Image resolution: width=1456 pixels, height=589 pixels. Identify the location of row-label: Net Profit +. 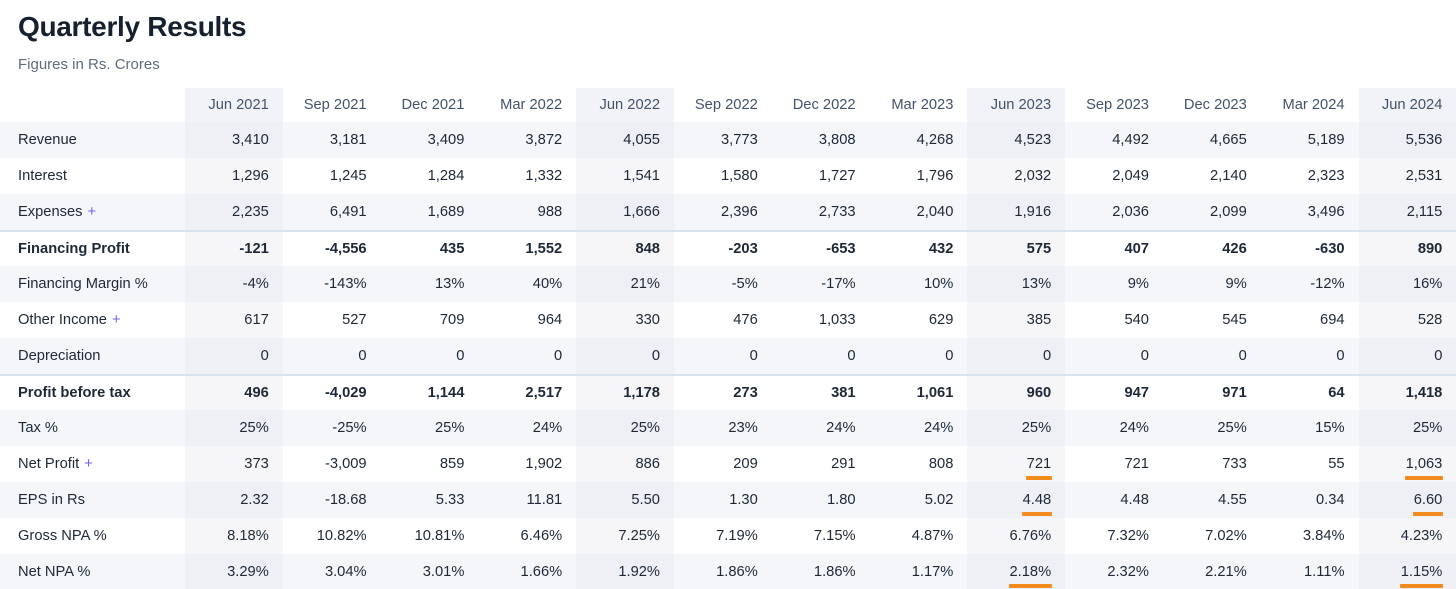
(92, 464).